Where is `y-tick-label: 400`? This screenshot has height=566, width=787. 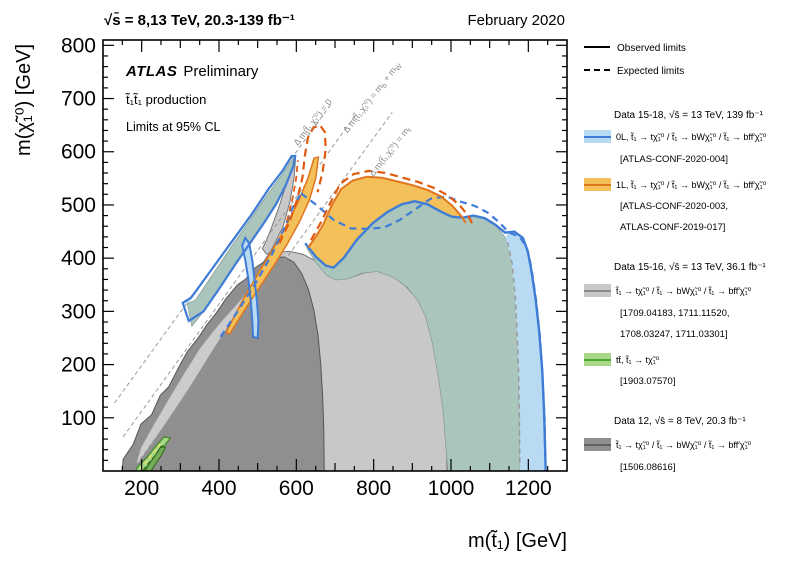
y-tick-label: 400 is located at coordinates (78, 258).